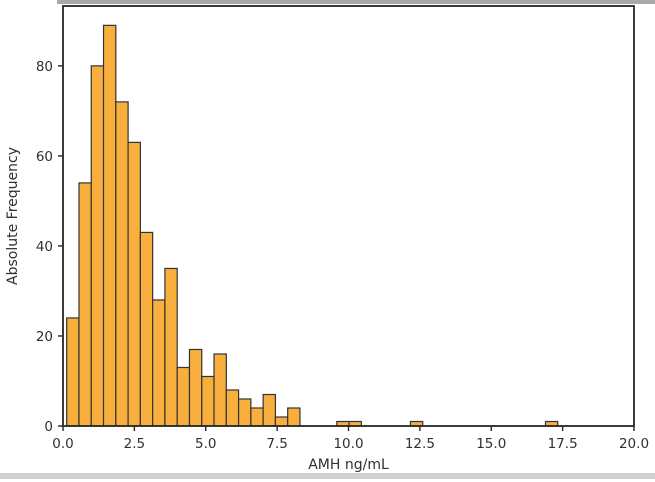 This screenshot has width=655, height=482. I want to click on y-tick-label: 0, so click(48, 427).